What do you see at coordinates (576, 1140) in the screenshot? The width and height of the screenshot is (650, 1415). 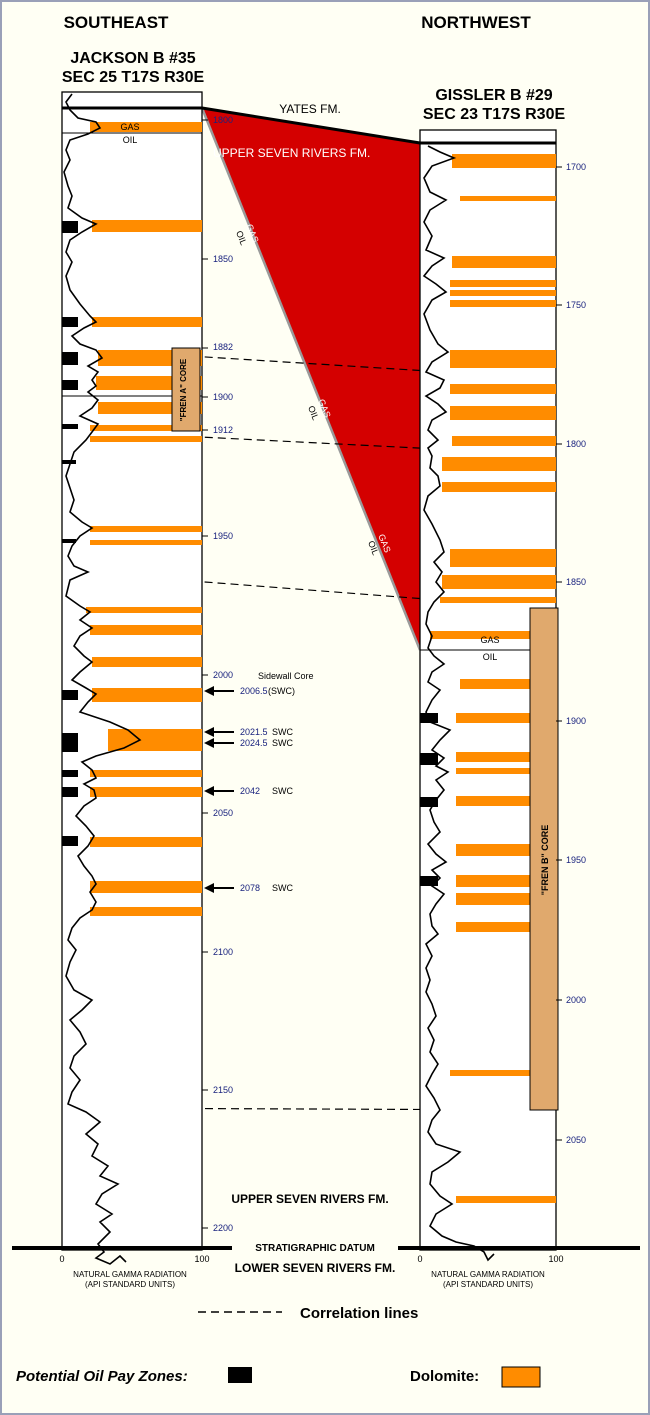 I see `right-depth-label: 2050` at bounding box center [576, 1140].